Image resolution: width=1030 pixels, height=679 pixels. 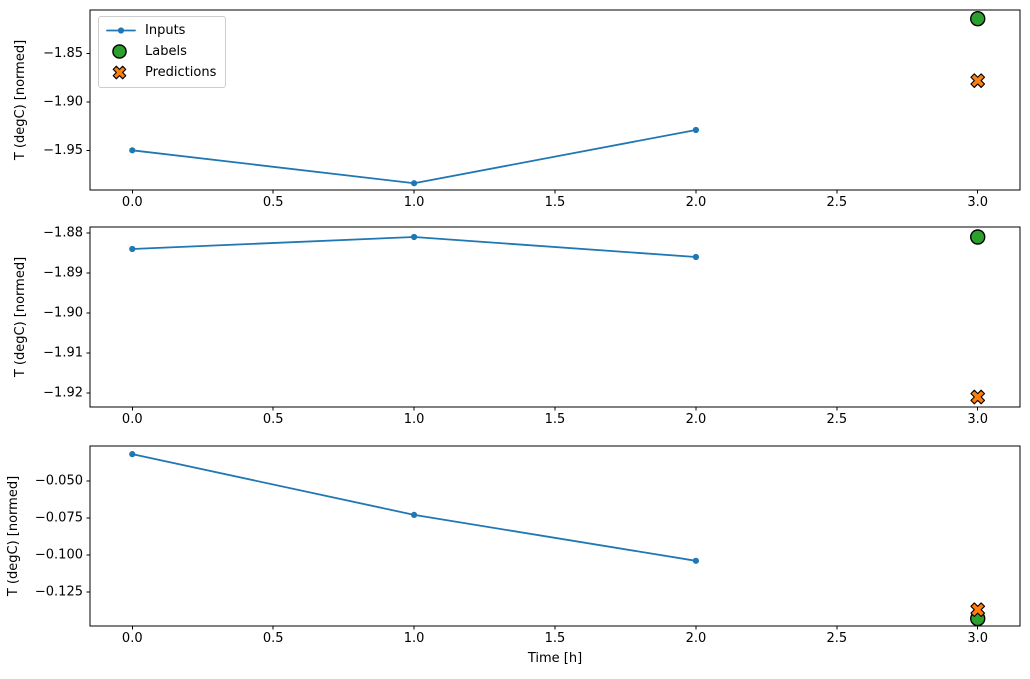 I want to click on y-tick-label: −1.88, so click(x=63, y=233).